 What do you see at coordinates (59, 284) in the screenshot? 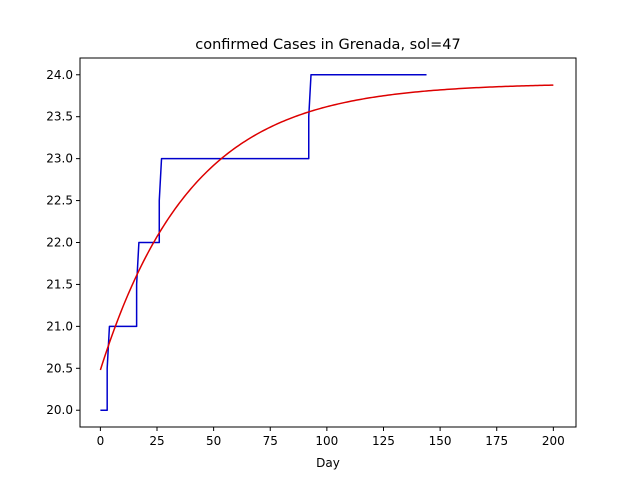
I see `y-tick-label: 21.5` at bounding box center [59, 284].